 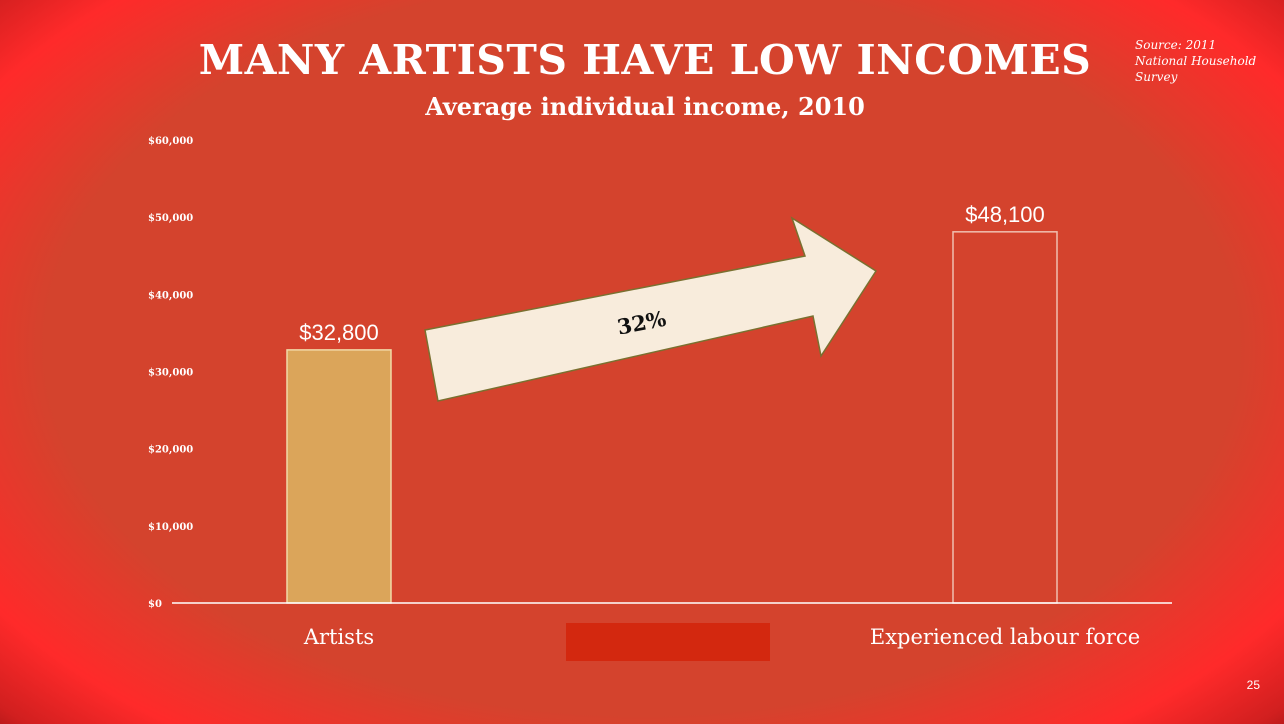 I want to click on source-note: Source: 2011 National Household Survey, so click(x=1205, y=61).